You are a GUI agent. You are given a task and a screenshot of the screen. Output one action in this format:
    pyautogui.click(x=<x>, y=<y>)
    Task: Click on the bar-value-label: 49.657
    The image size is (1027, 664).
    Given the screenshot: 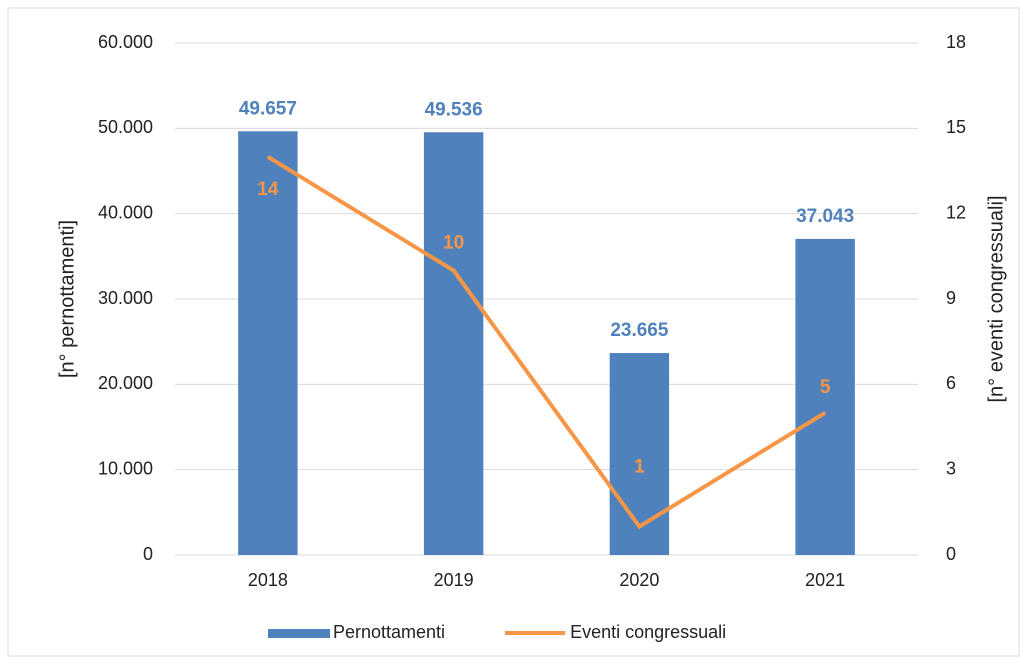 What is the action you would take?
    pyautogui.click(x=268, y=108)
    